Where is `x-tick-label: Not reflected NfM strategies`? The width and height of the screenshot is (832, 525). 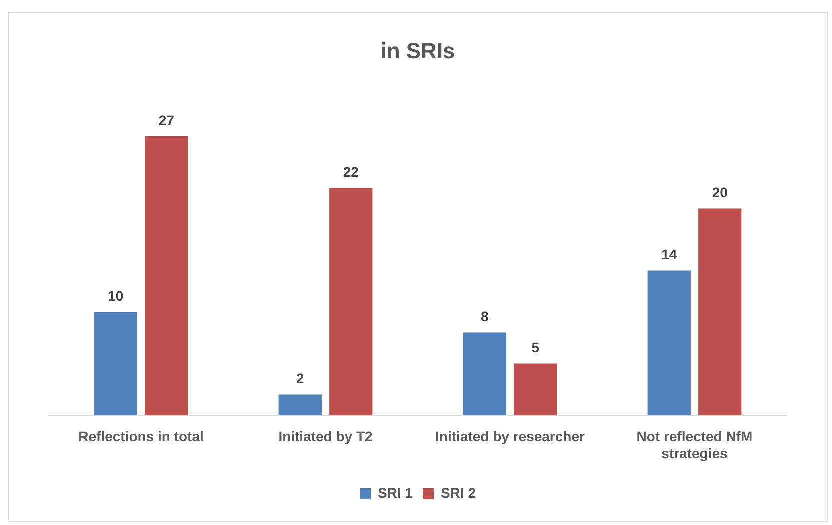
x-tick-label: Not reflected NfM strategies is located at coordinates (694, 445).